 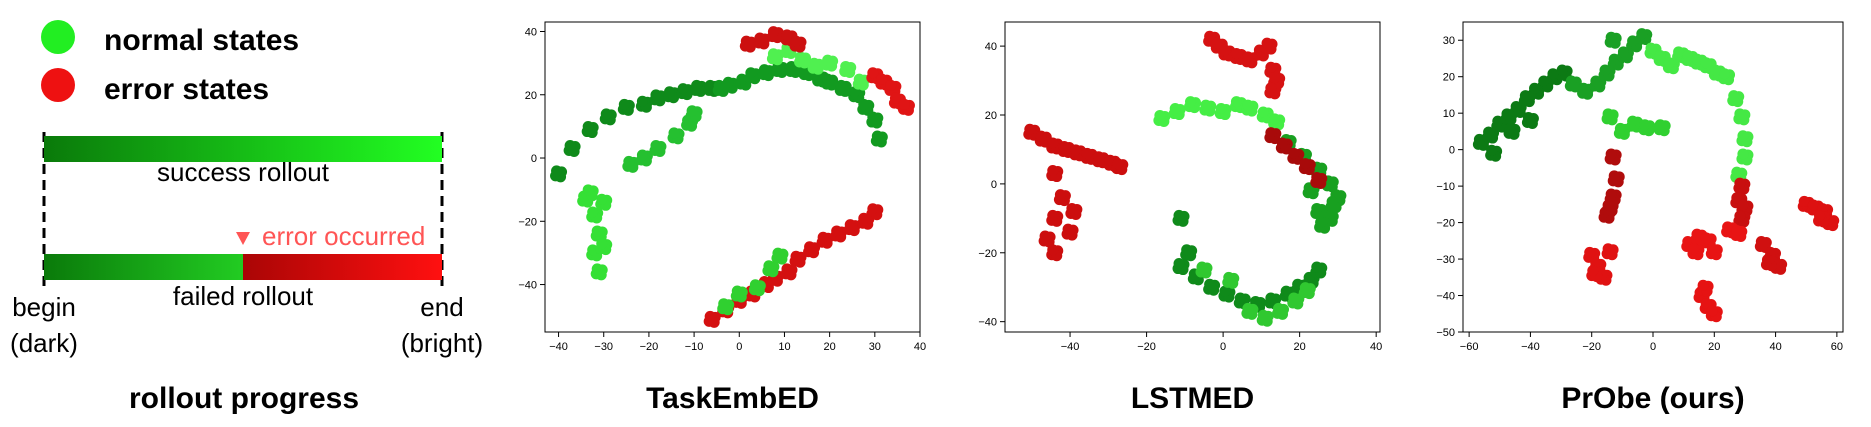 I want to click on probe-ours-xtick-label: −20, so click(x=1591, y=347).